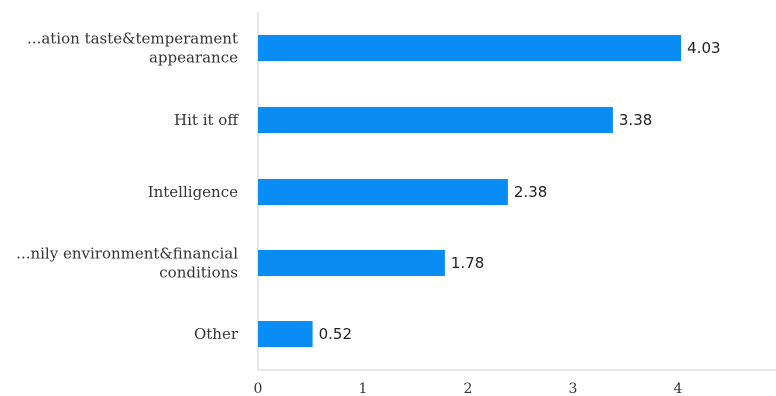  I want to click on value-label: 3.38, so click(635, 120).